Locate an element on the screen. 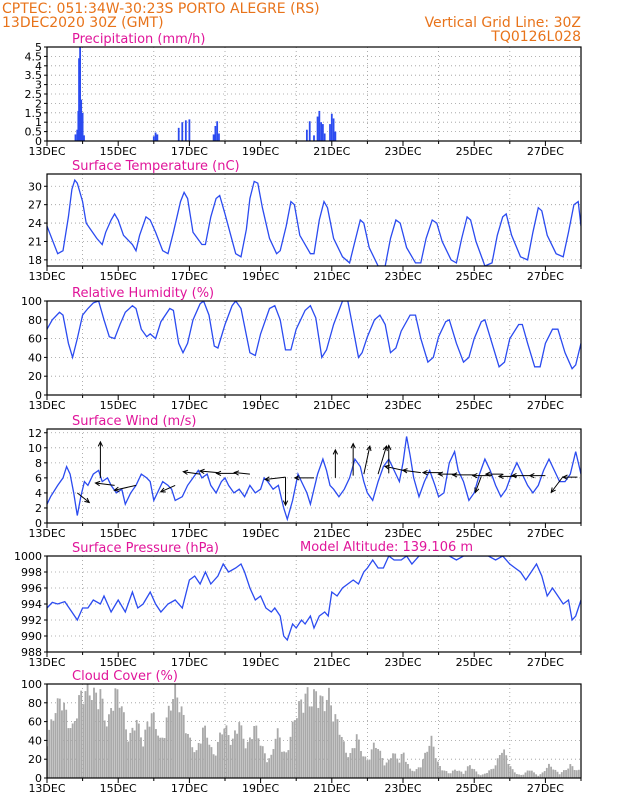 This screenshot has width=618, height=804. y-tick-label: 20 is located at coordinates (35, 759).